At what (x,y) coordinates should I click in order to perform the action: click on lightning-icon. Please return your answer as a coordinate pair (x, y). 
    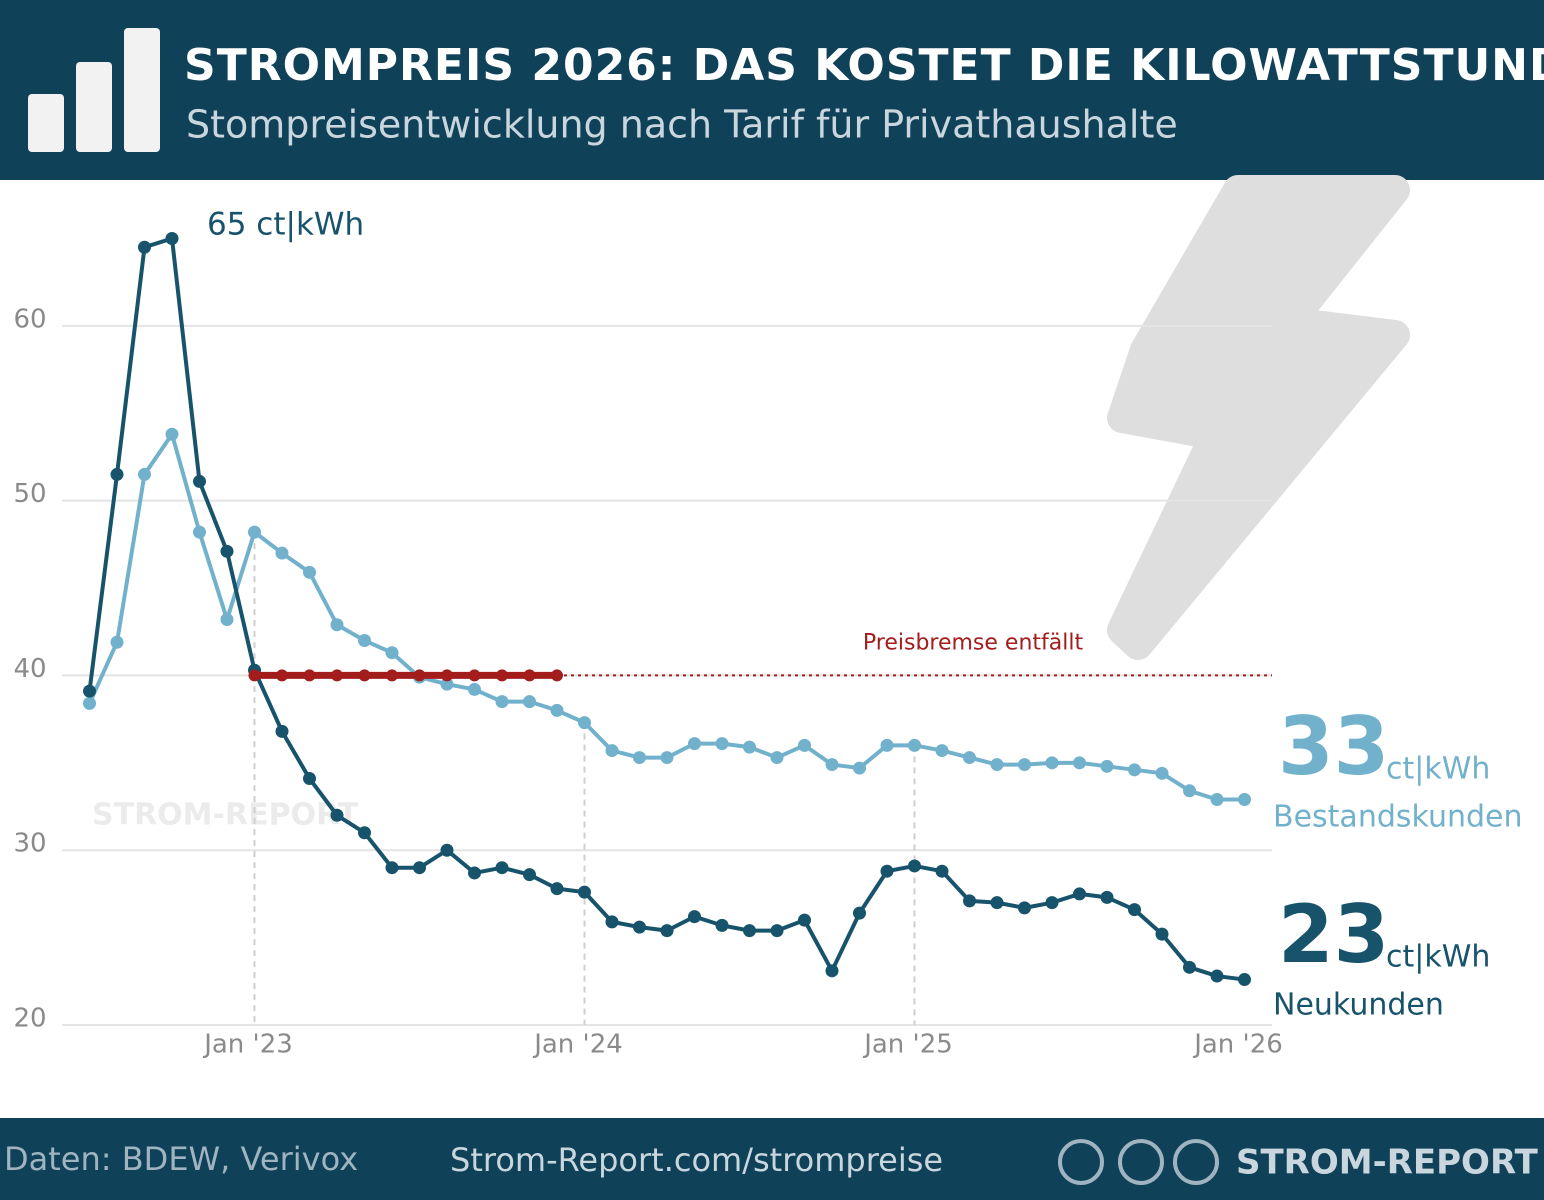
    Looking at the image, I should click on (1258, 417).